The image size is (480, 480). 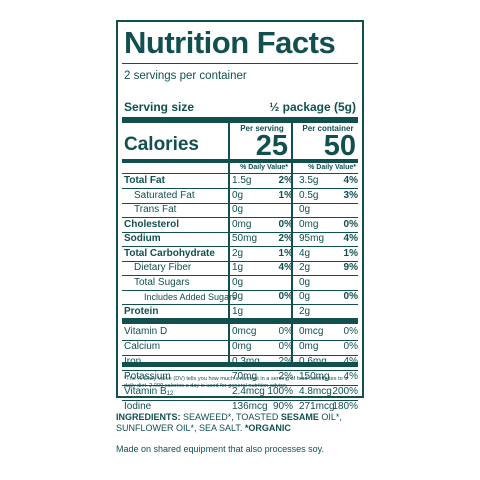 What do you see at coordinates (305, 267) in the screenshot?
I see `amount-per-container: 2g` at bounding box center [305, 267].